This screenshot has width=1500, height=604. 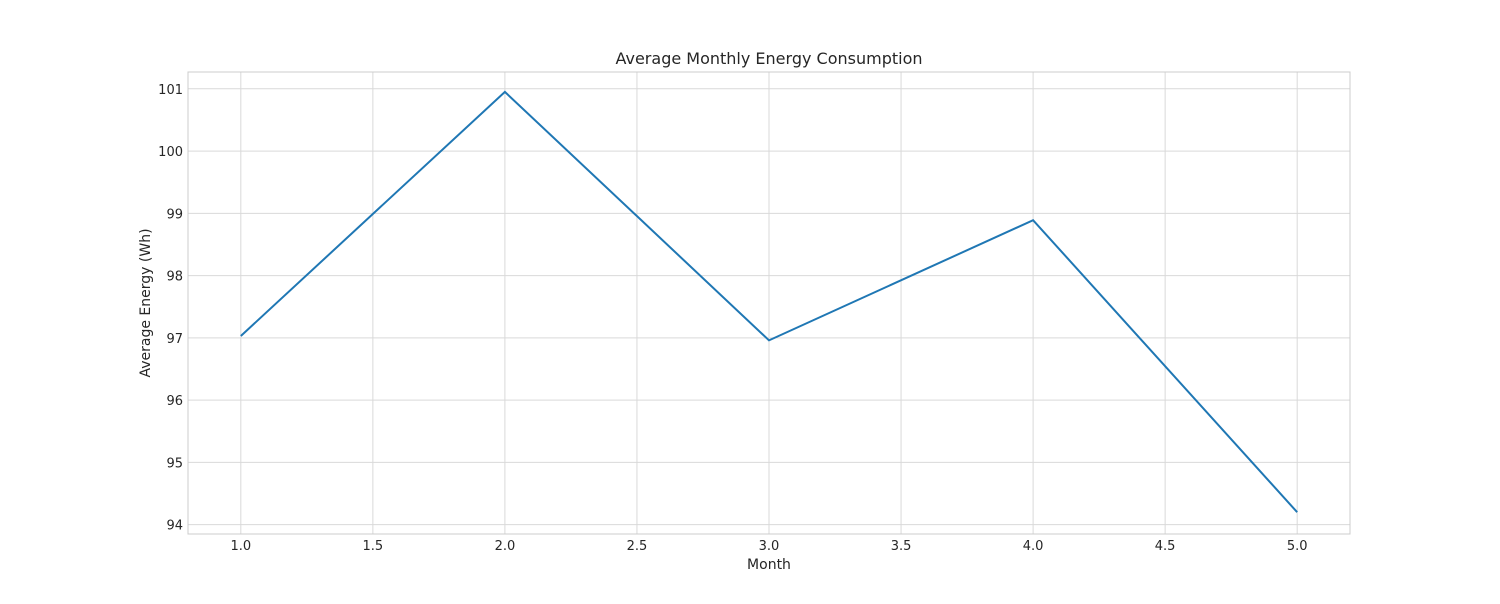 I want to click on x-tick-label: 3.0, so click(x=769, y=546).